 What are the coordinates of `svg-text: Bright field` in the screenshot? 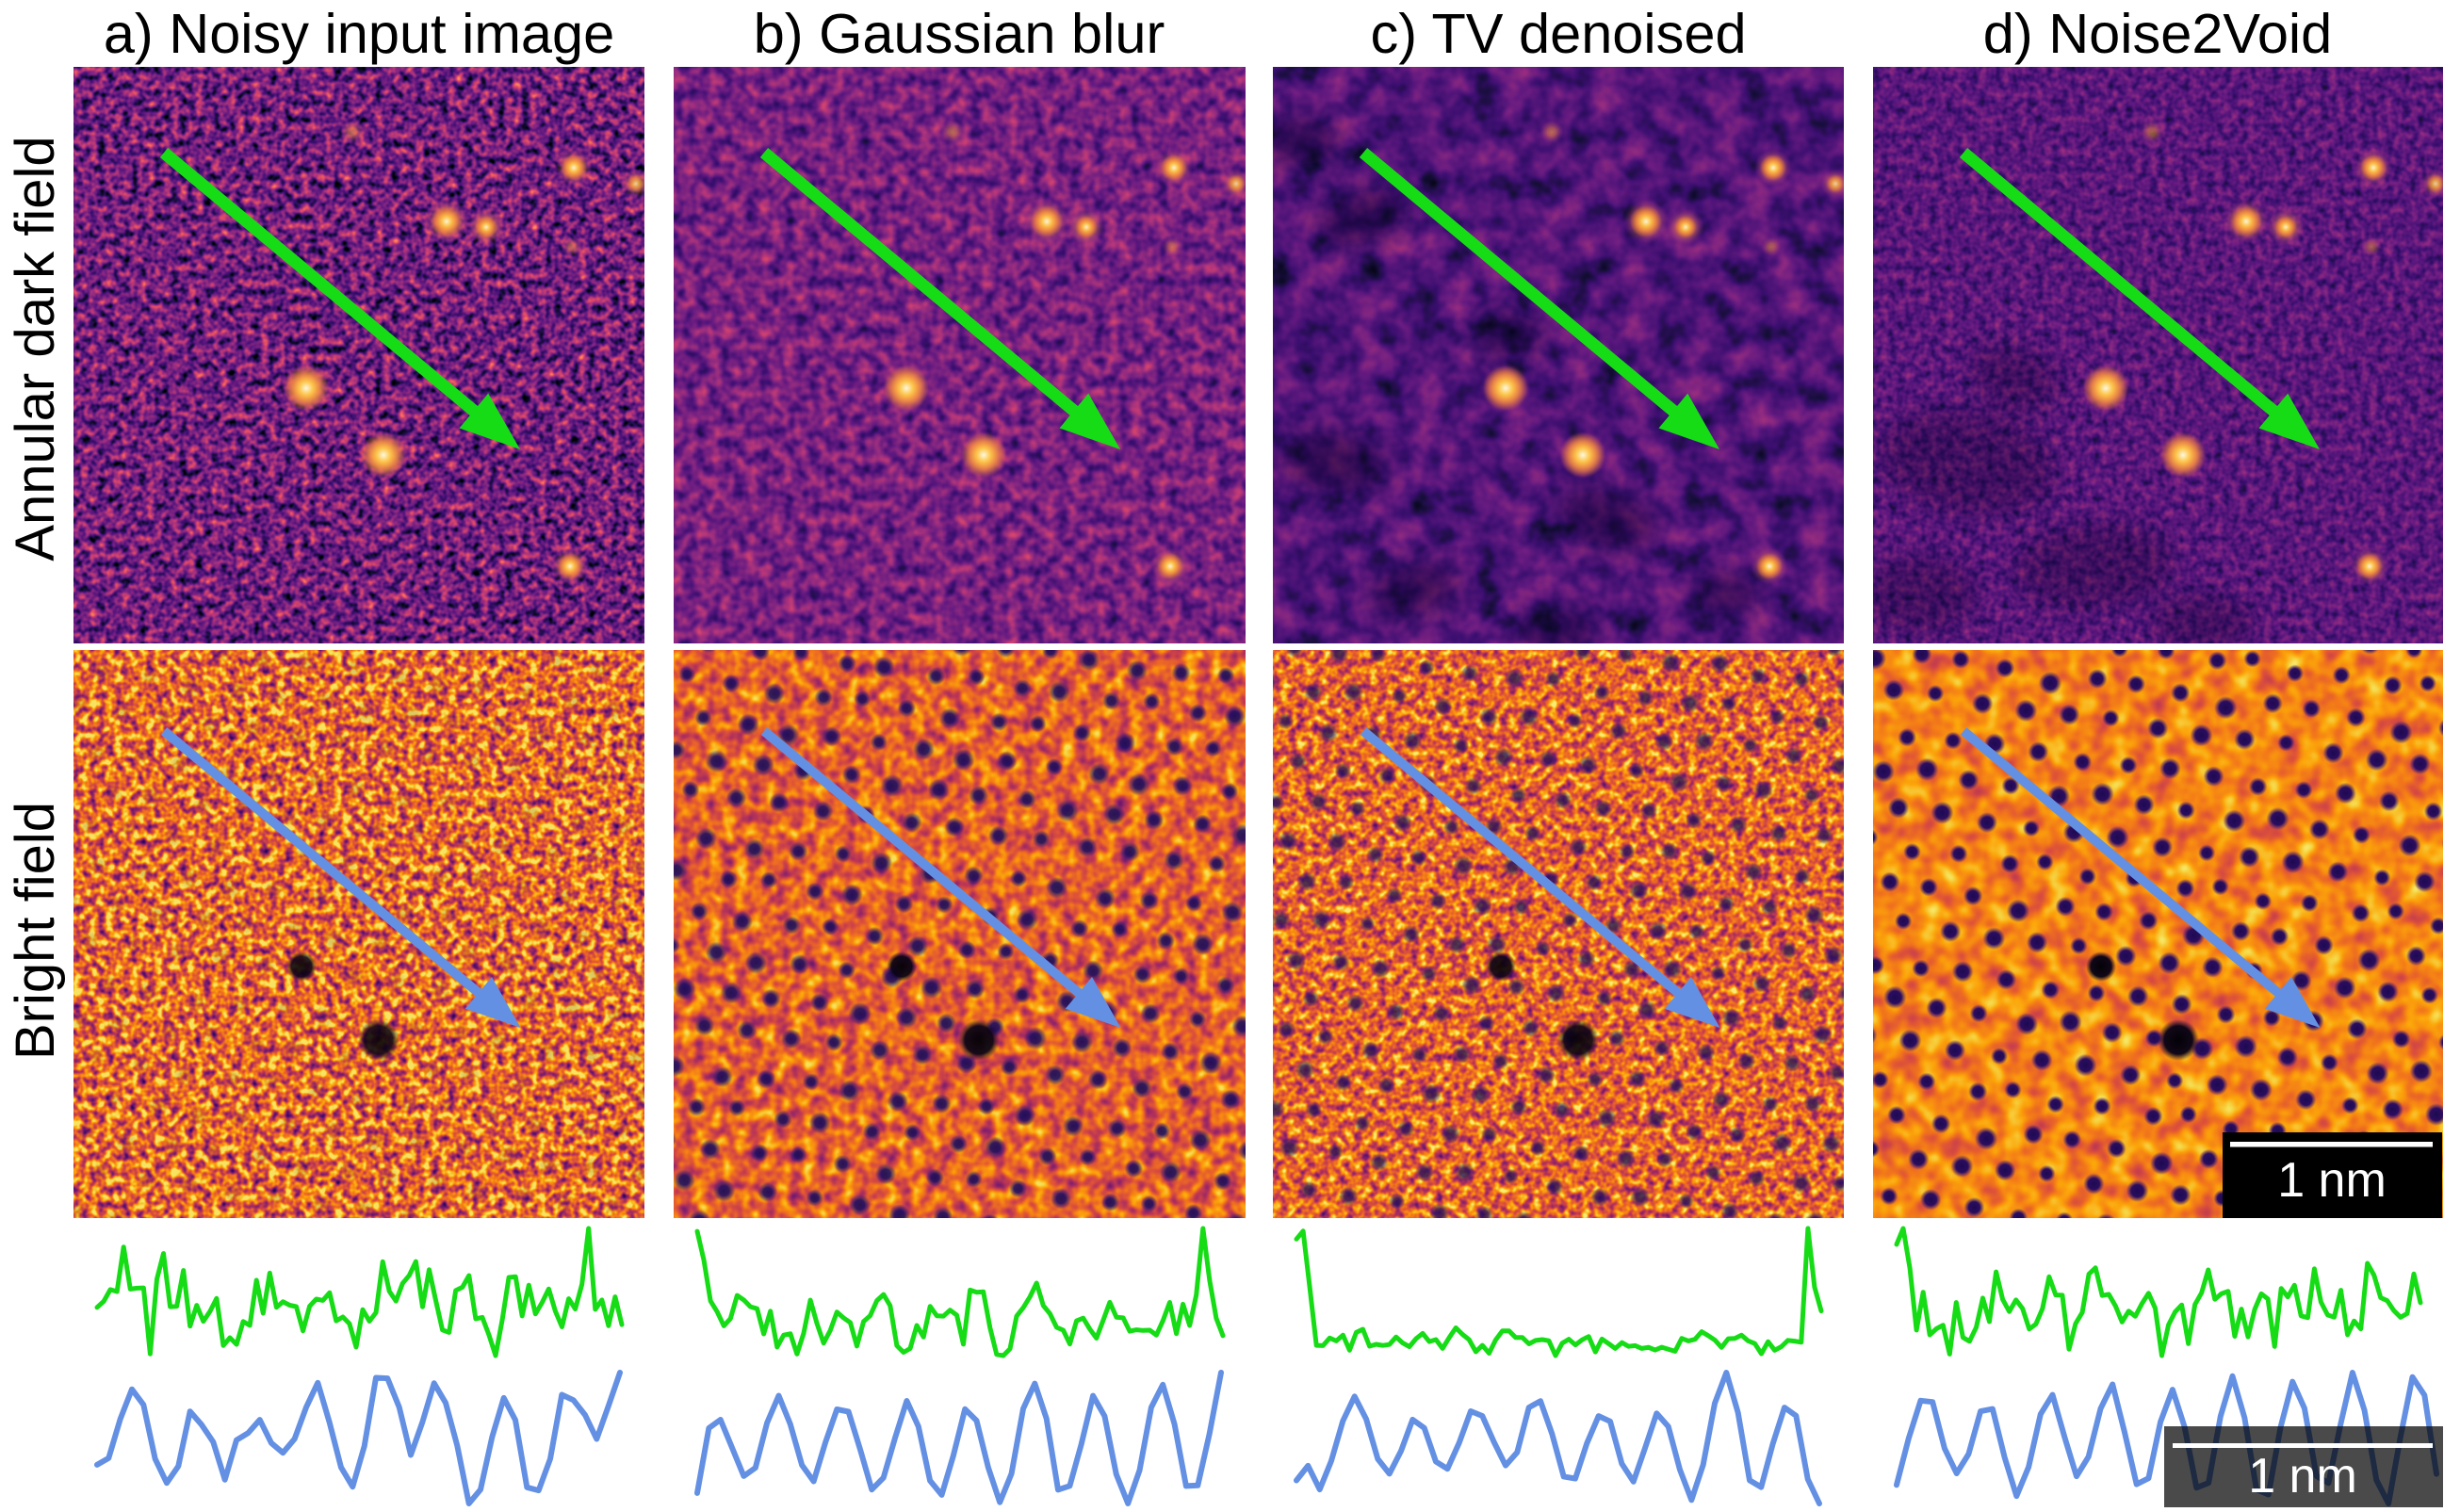 It's located at (35, 931).